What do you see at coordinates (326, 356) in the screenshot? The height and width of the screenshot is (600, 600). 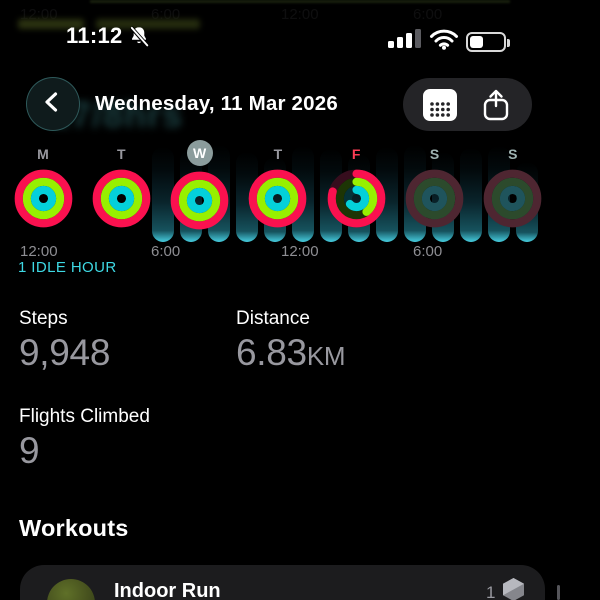 I see `distance-unit: KM` at bounding box center [326, 356].